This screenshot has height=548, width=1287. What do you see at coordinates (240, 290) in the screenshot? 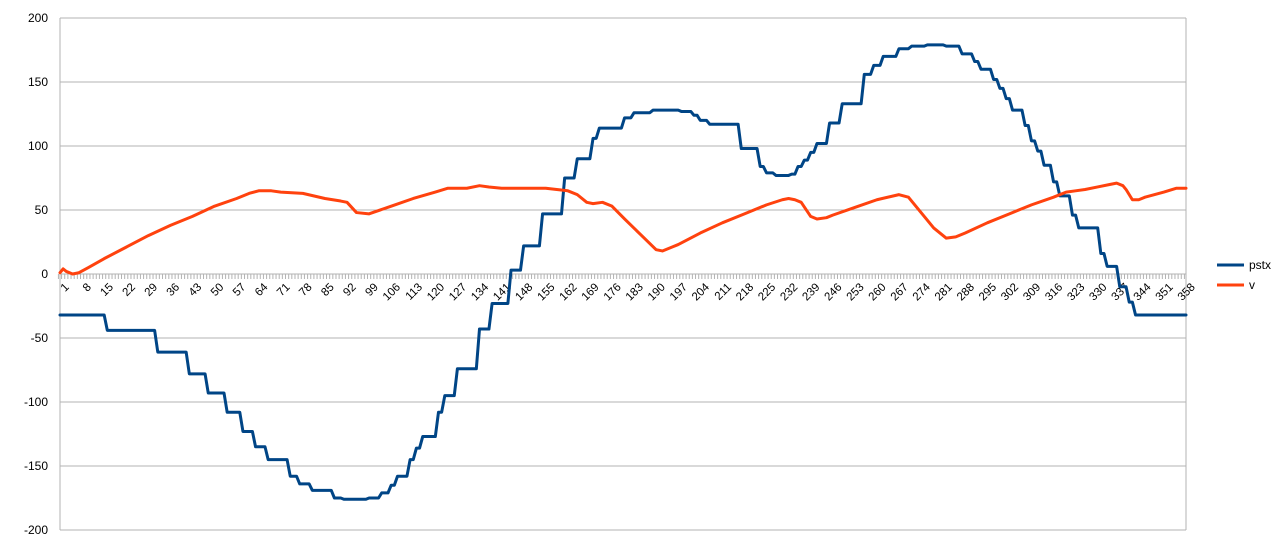
I see `x-tick-label: 57` at bounding box center [240, 290].